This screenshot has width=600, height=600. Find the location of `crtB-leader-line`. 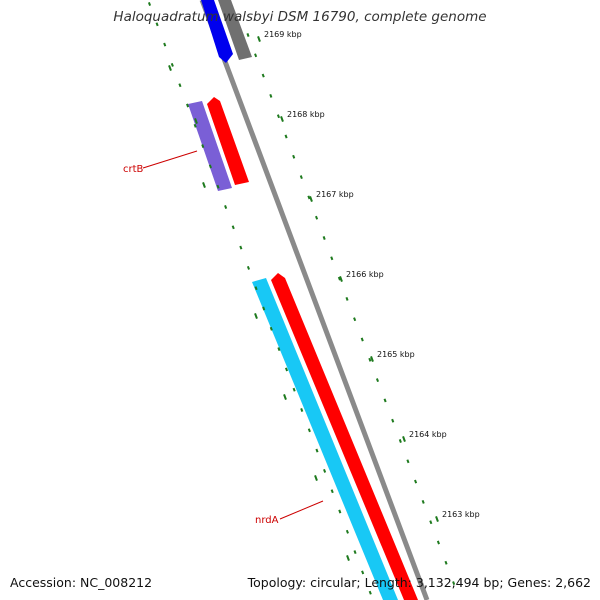

crtB-leader-line is located at coordinates (170, 159).